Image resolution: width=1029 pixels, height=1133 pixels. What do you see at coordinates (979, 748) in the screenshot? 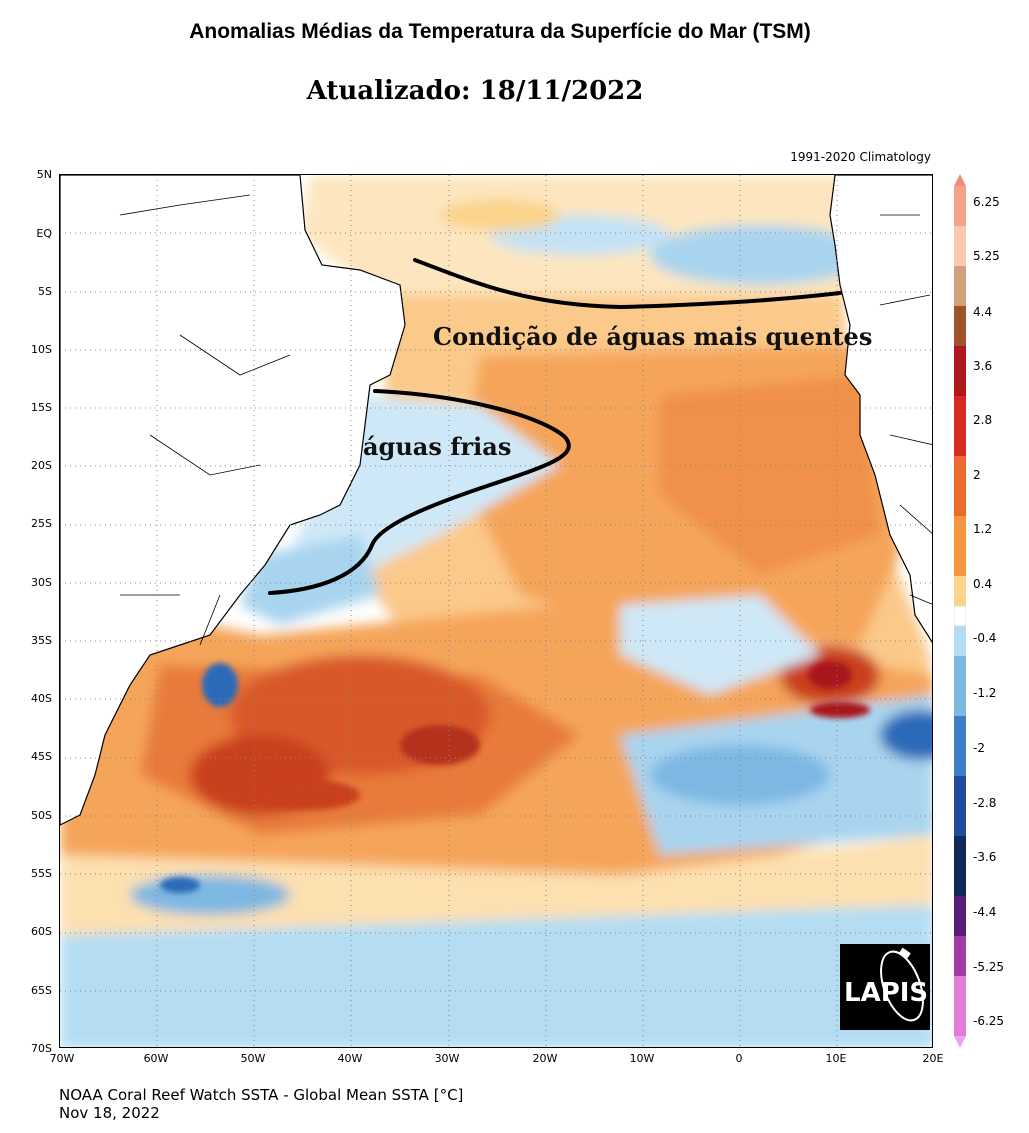
I see `colorbar-label: -2` at bounding box center [979, 748].